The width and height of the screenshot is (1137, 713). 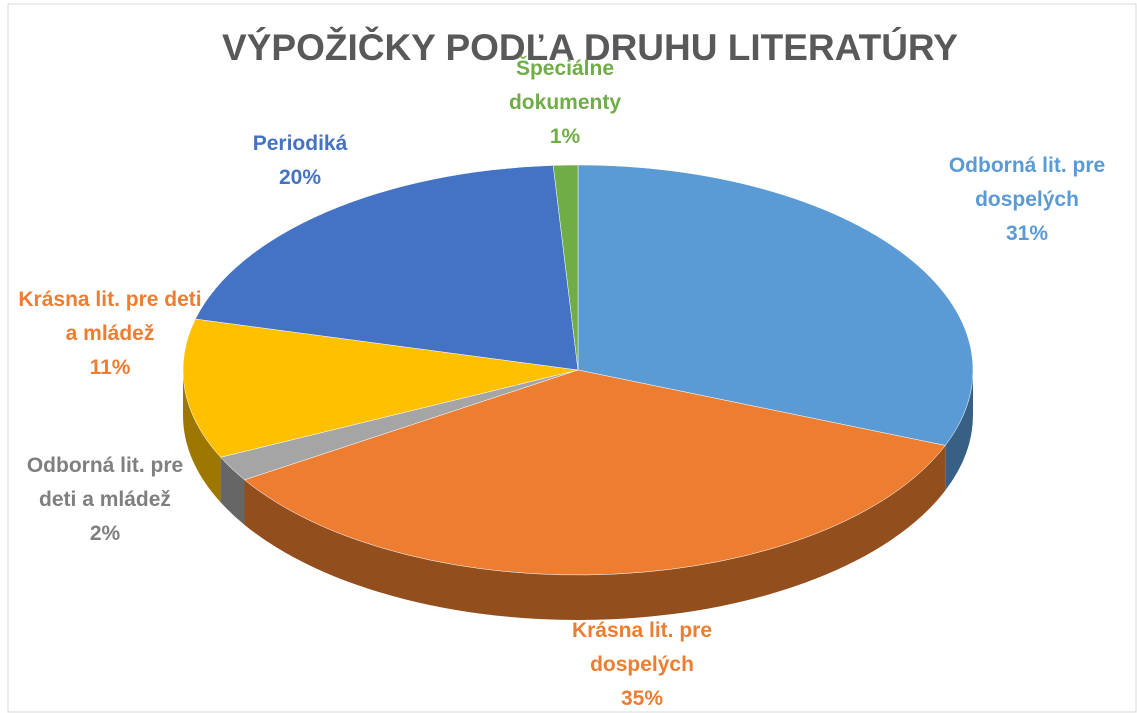 What do you see at coordinates (642, 698) in the screenshot?
I see `data-label-value: 35%` at bounding box center [642, 698].